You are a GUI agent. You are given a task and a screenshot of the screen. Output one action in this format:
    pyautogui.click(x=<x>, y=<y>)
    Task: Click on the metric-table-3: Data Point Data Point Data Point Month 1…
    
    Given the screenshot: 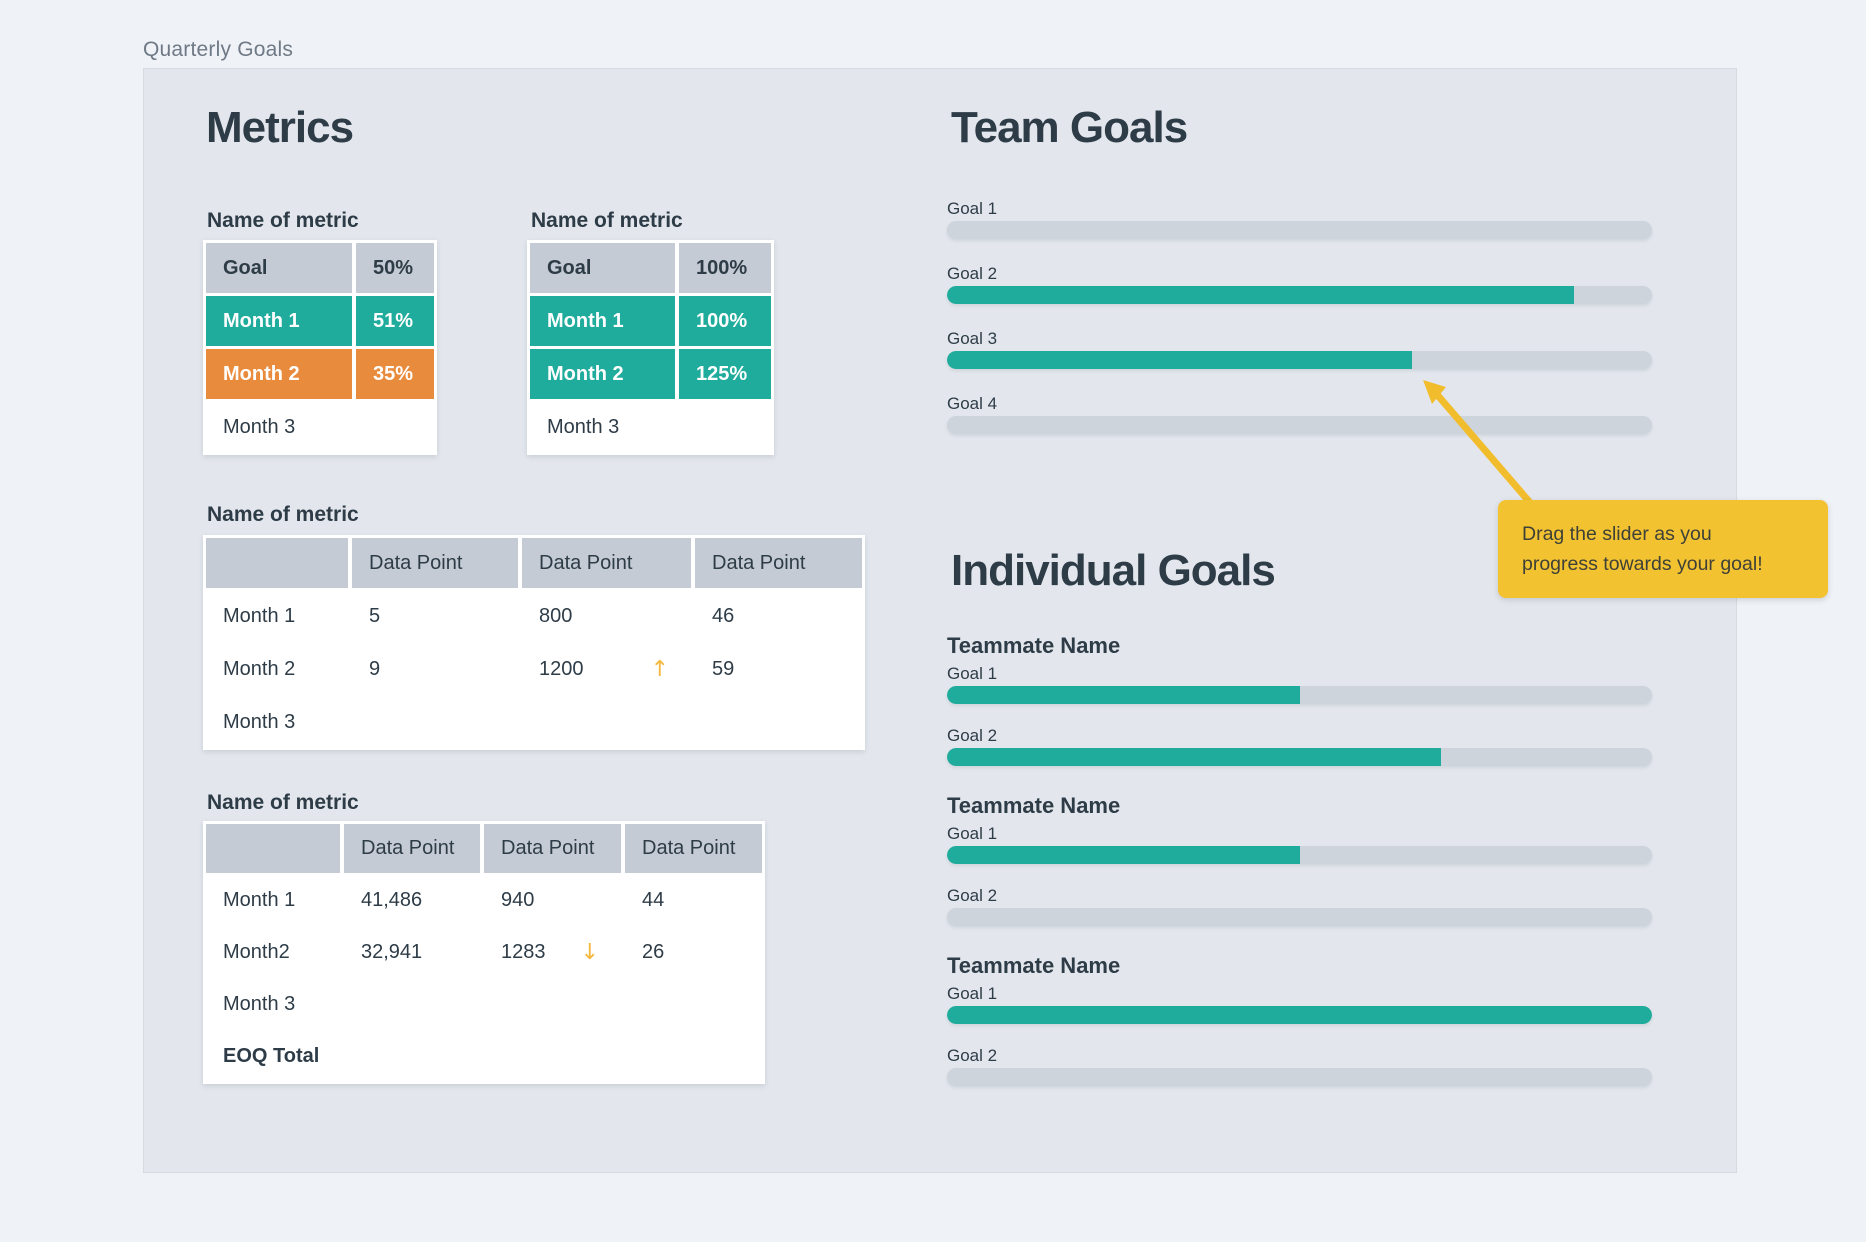 What is the action you would take?
    pyautogui.click(x=534, y=642)
    